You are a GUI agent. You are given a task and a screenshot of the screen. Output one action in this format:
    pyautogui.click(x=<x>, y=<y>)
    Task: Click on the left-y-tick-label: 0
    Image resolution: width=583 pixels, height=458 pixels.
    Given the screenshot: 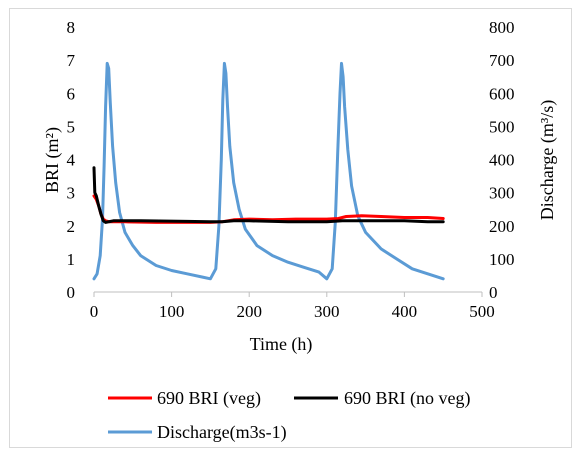 What is the action you would take?
    pyautogui.click(x=71, y=292)
    